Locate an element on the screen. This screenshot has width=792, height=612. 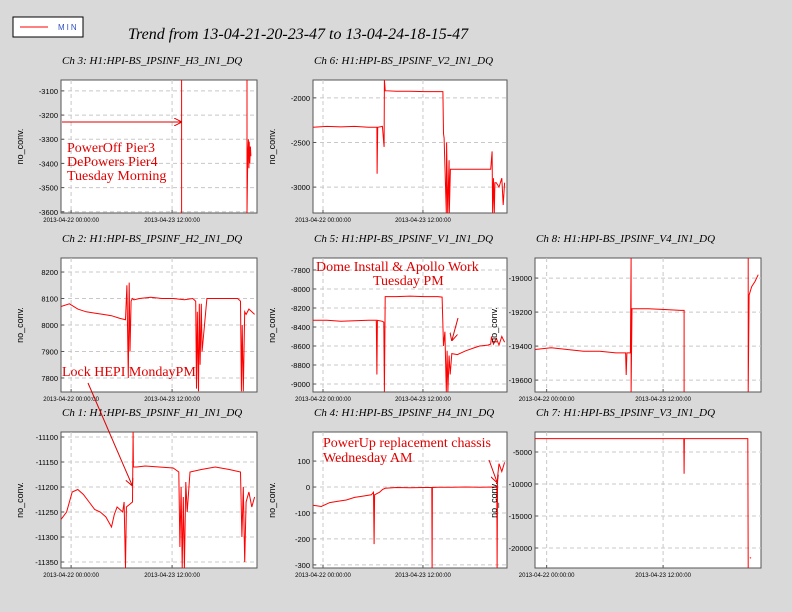
y-tick-label: -3000 is located at coordinates (300, 187).